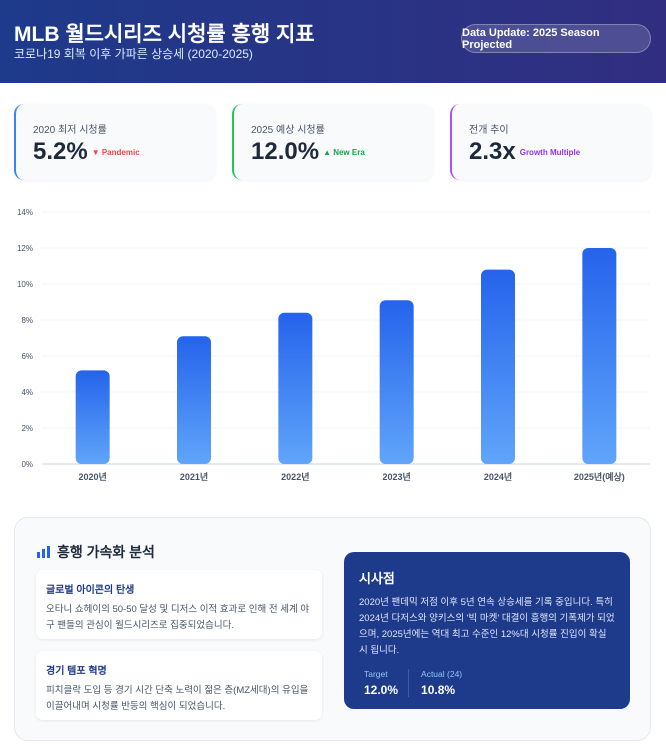 The width and height of the screenshot is (666, 753). I want to click on y-tick-label: 14%, so click(25, 212).